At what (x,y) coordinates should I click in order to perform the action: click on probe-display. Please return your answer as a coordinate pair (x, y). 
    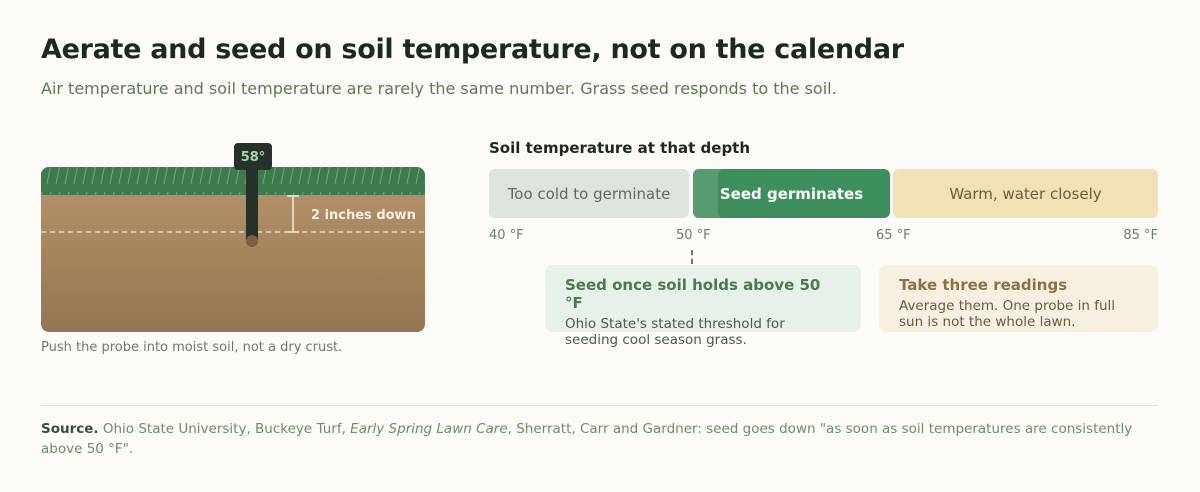
    Looking at the image, I should click on (253, 156).